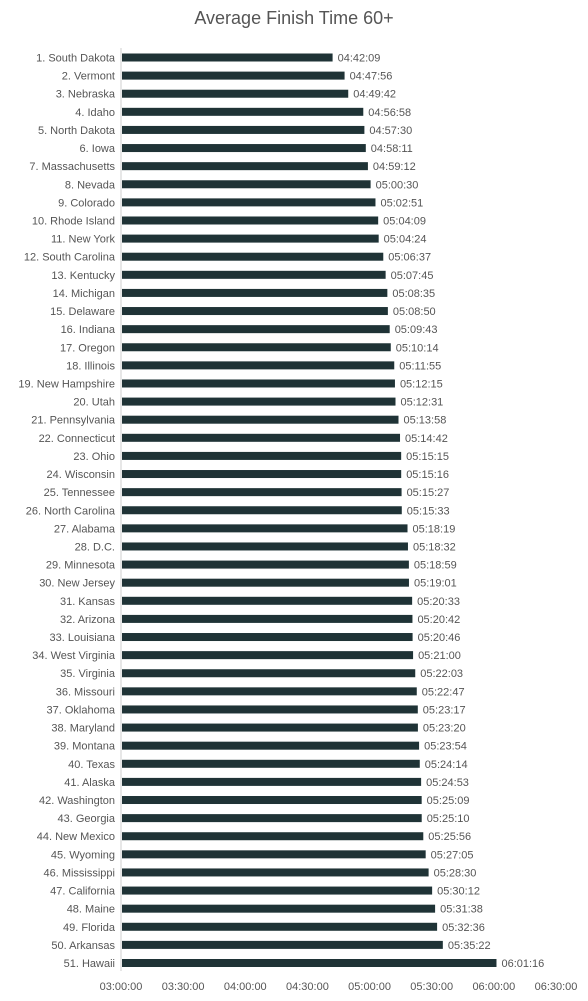  I want to click on category-label: 30. New Jersey, so click(77, 584).